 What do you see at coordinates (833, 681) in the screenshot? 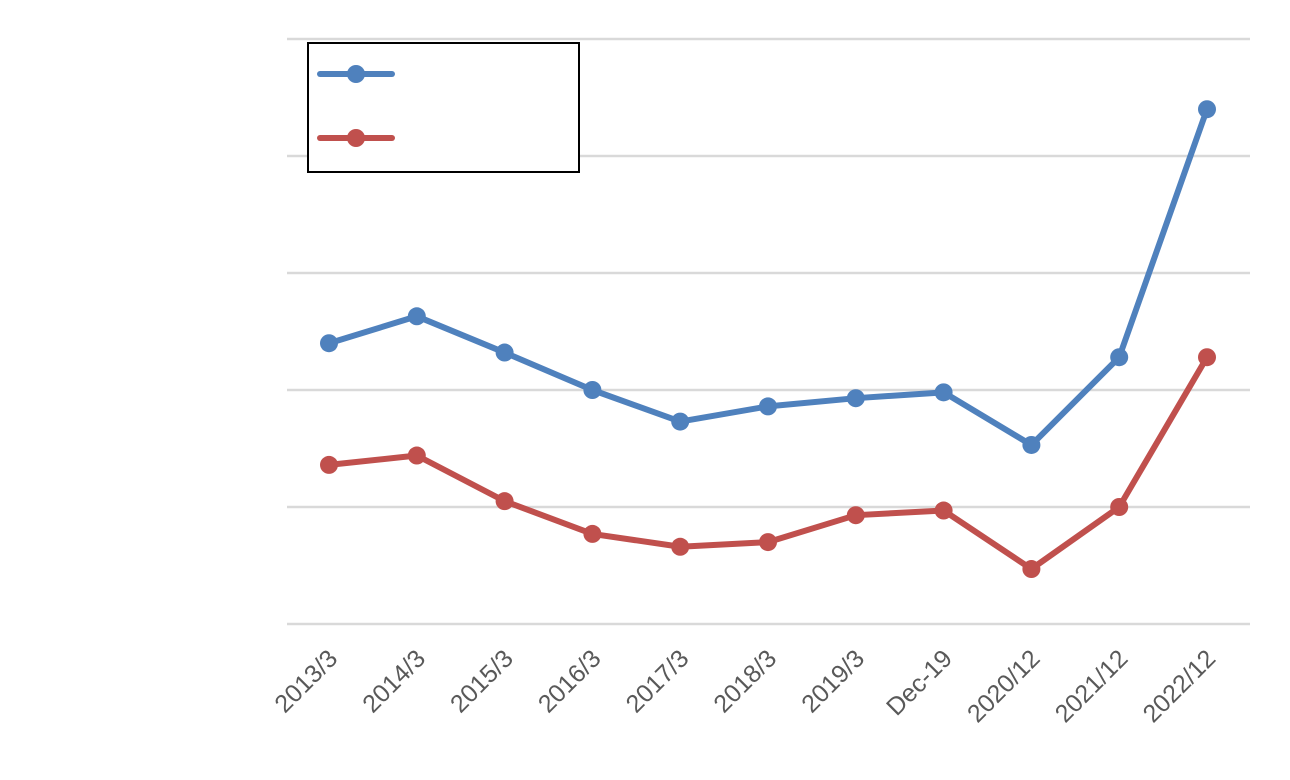
I see `x-tick-label: 2019/3` at bounding box center [833, 681].